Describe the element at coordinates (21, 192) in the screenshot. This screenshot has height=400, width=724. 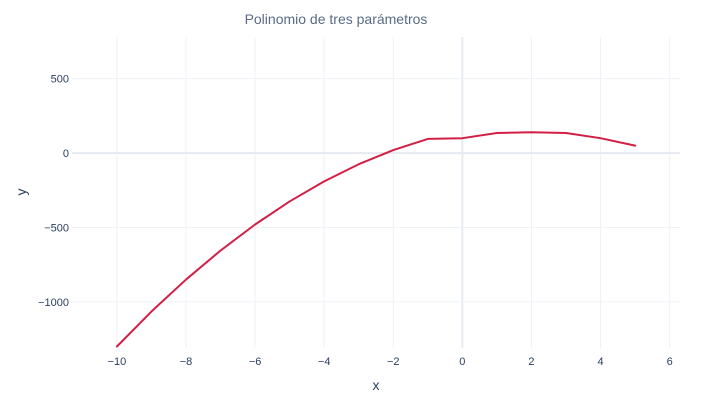
I see `y-axis-title: y` at that location.